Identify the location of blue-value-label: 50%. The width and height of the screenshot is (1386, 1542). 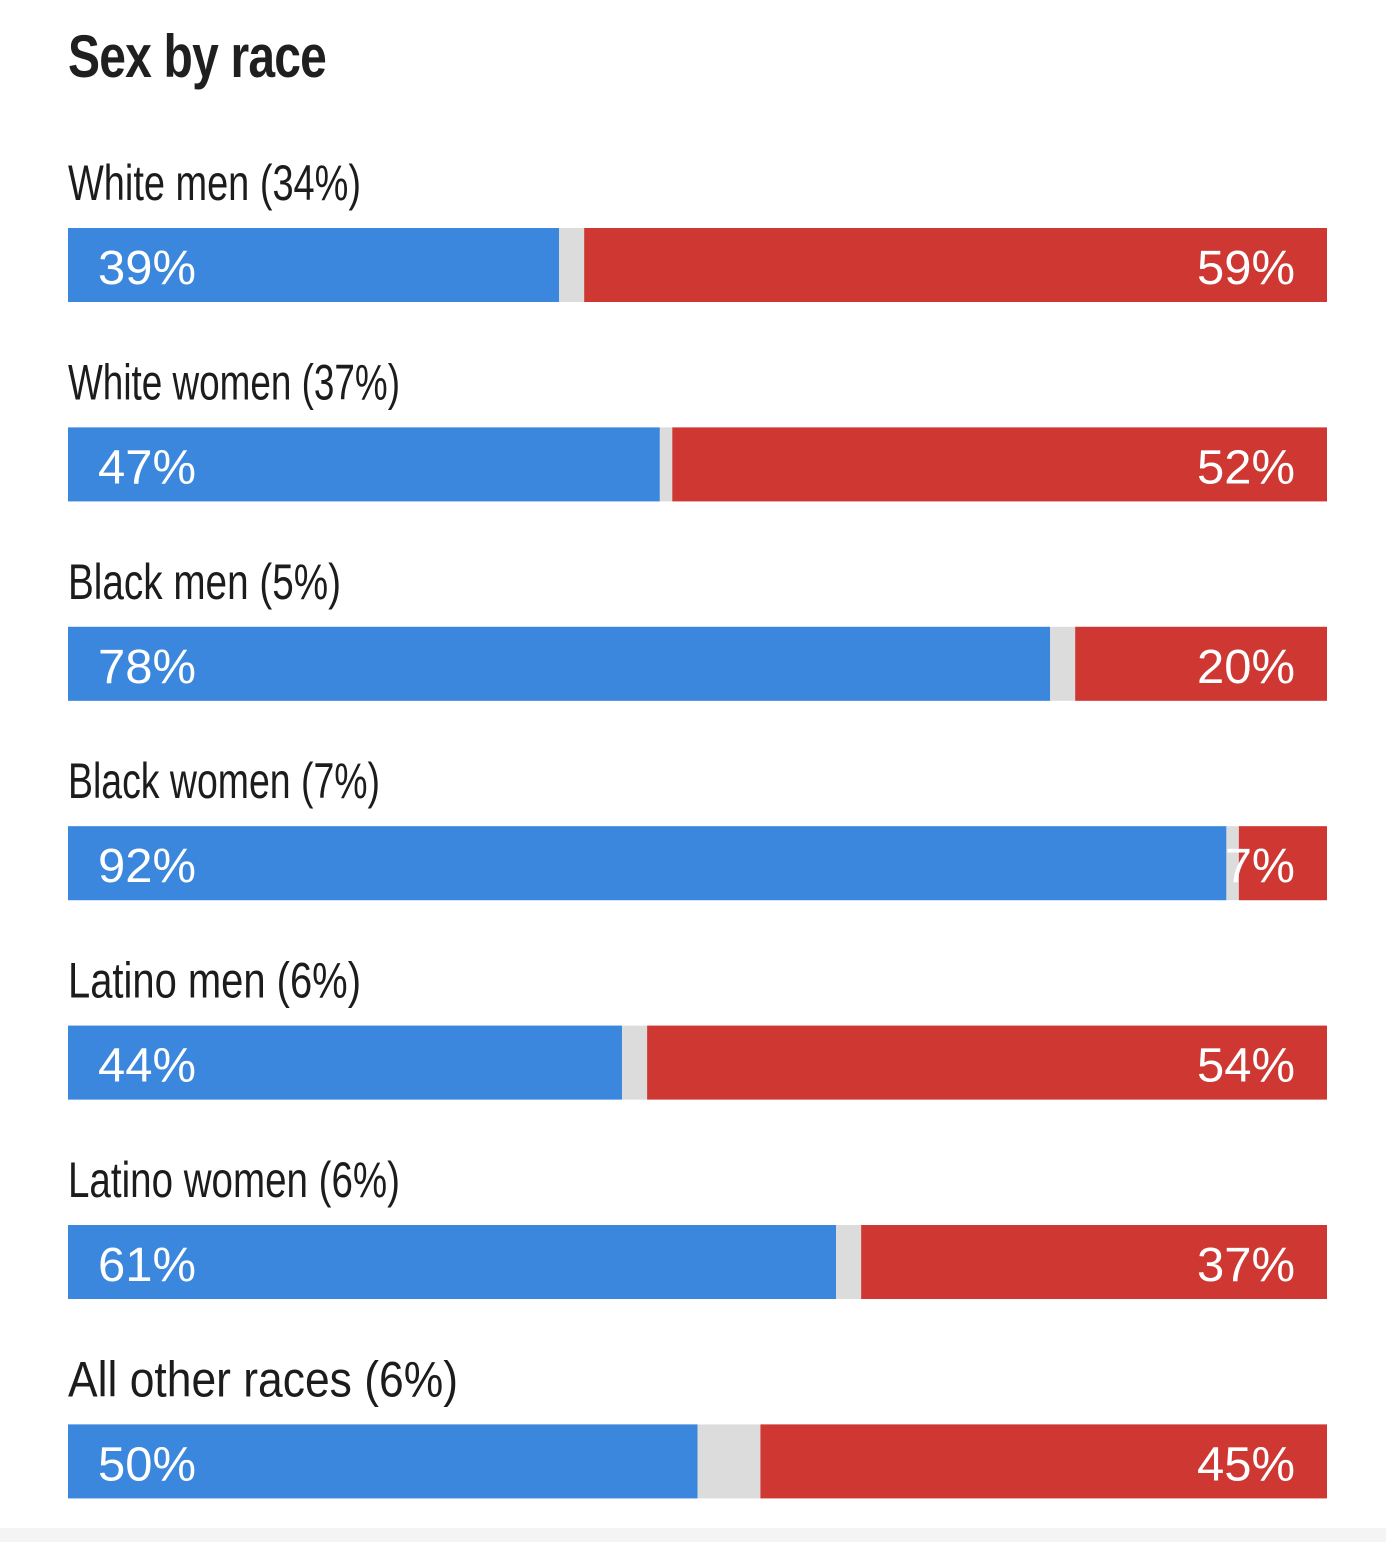
(147, 1464).